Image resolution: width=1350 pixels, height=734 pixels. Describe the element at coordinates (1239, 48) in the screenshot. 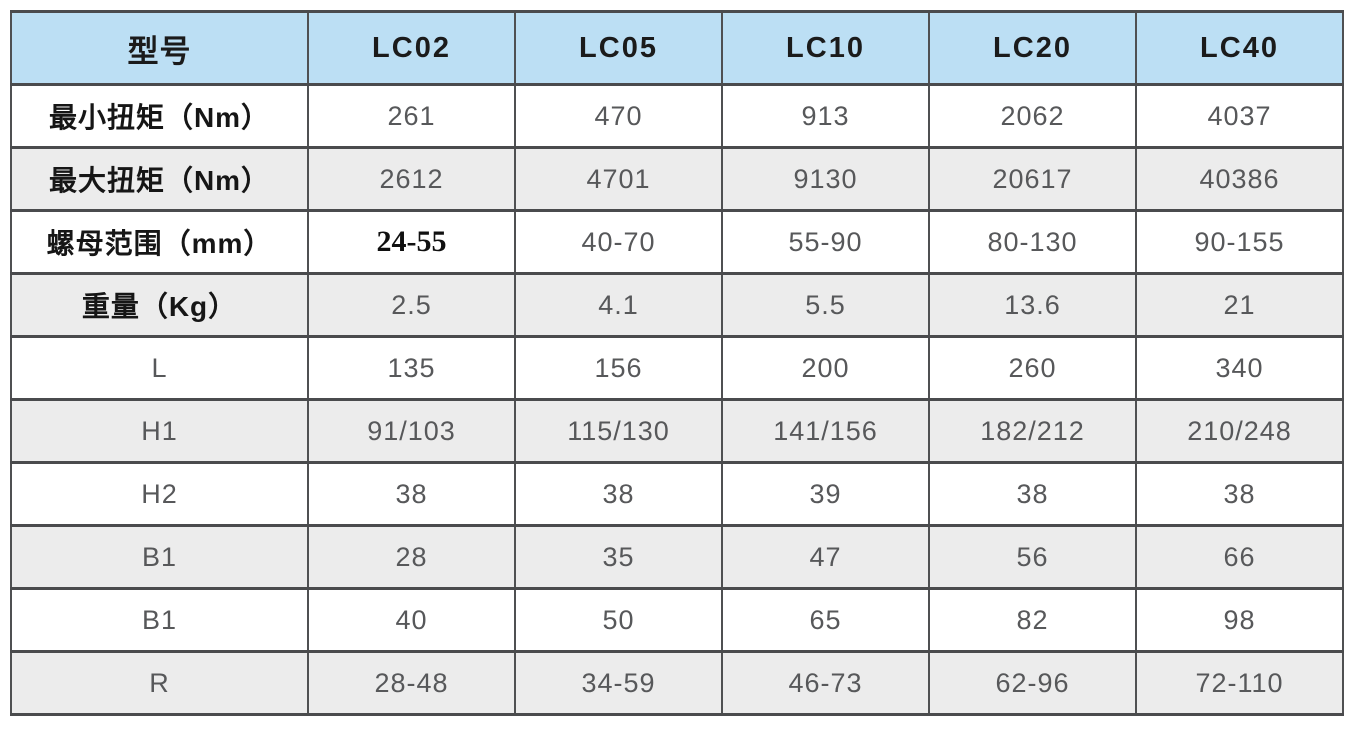

I see `header-cell-model: LC40` at that location.